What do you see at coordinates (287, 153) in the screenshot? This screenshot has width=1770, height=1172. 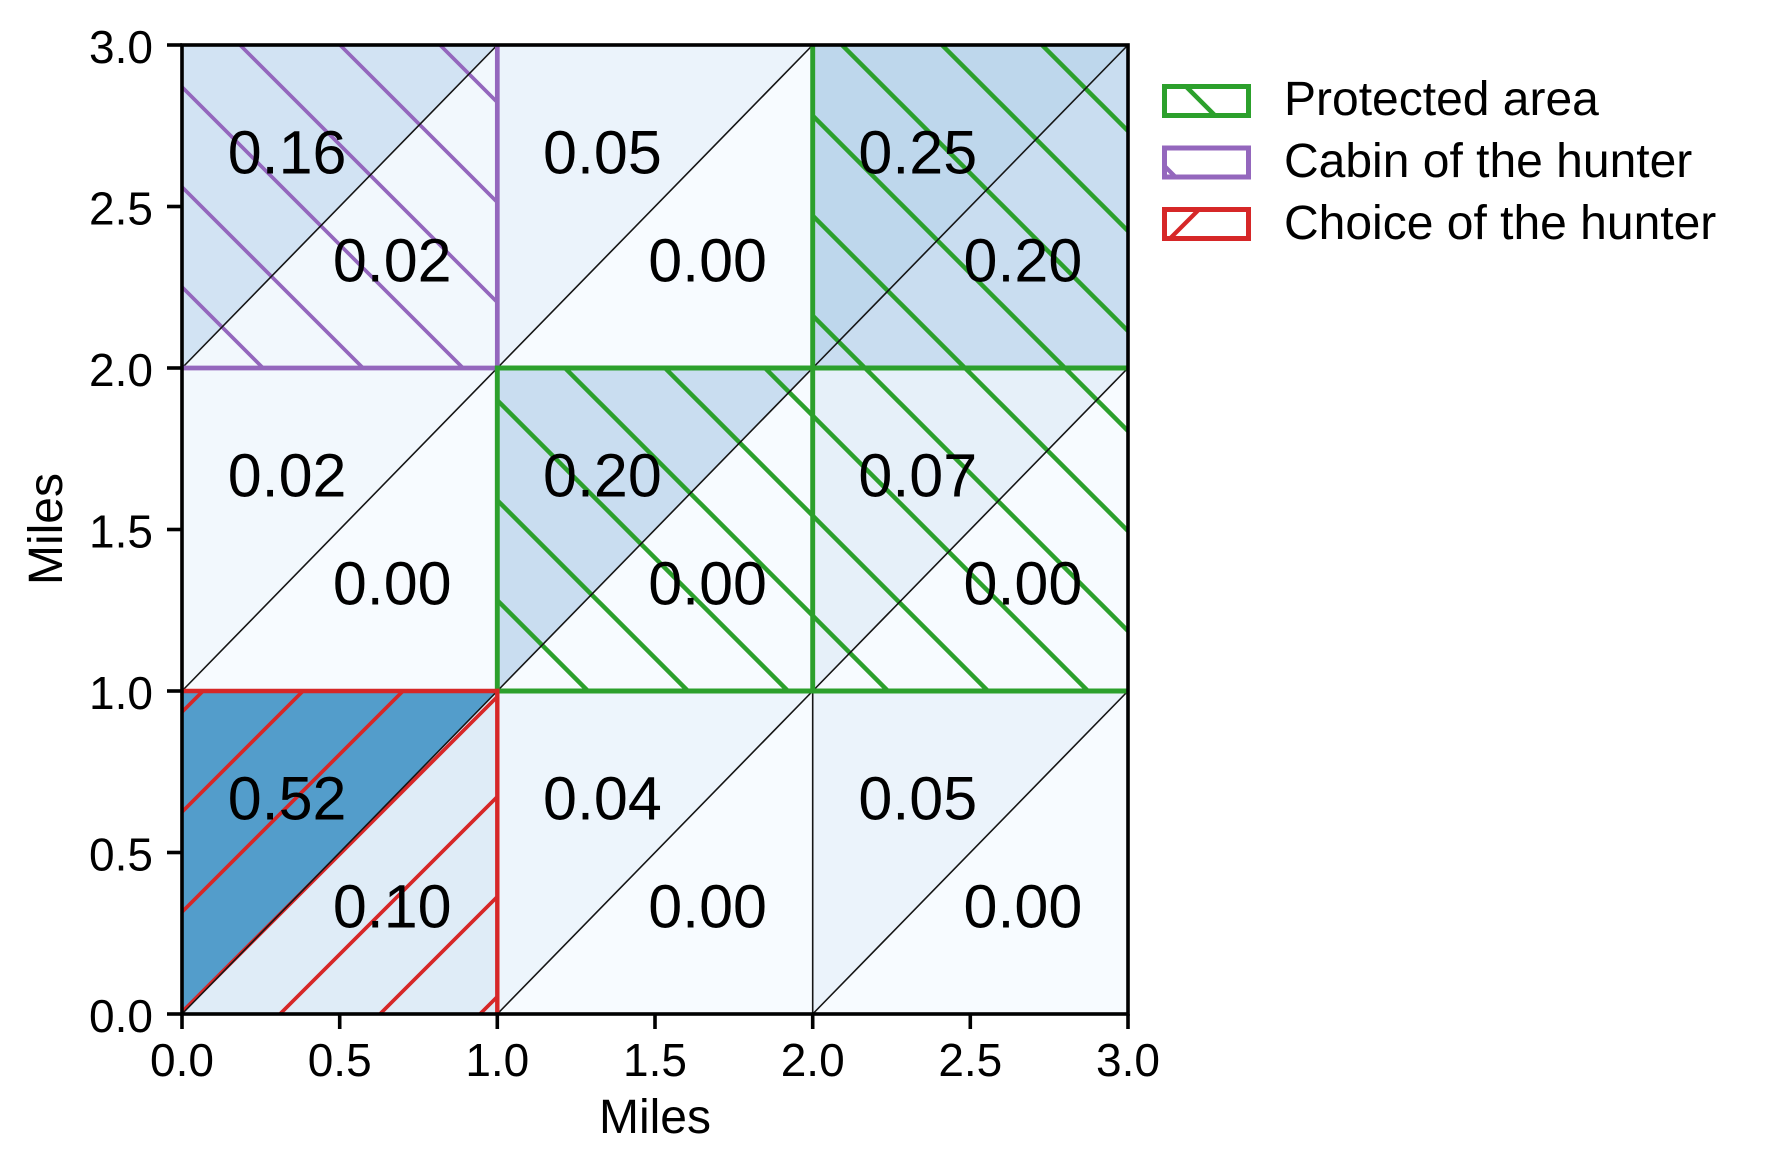 I see `svg-text: 0.16` at bounding box center [287, 153].